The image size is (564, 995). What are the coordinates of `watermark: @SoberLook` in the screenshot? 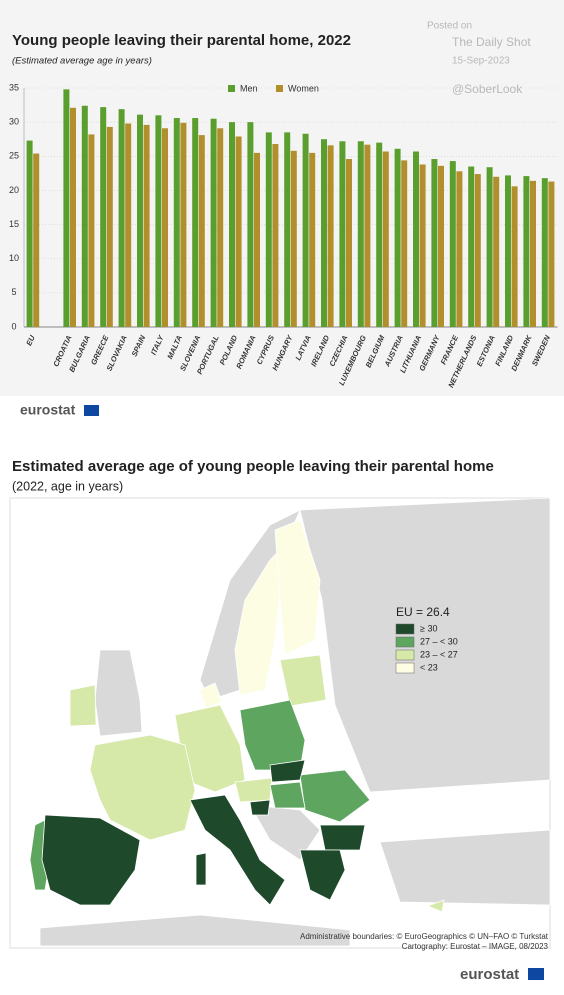 It's located at (487, 89).